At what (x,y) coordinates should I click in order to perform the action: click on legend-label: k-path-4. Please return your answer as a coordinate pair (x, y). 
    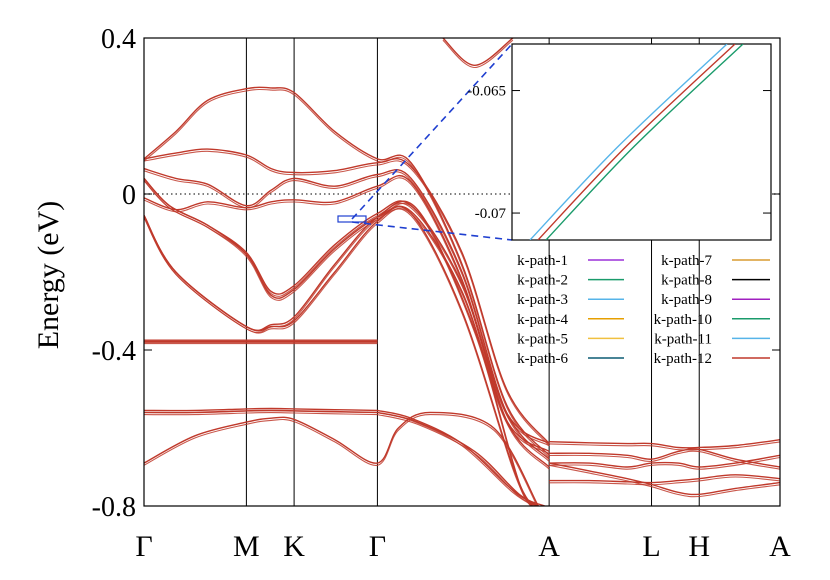
    Looking at the image, I should click on (542, 320).